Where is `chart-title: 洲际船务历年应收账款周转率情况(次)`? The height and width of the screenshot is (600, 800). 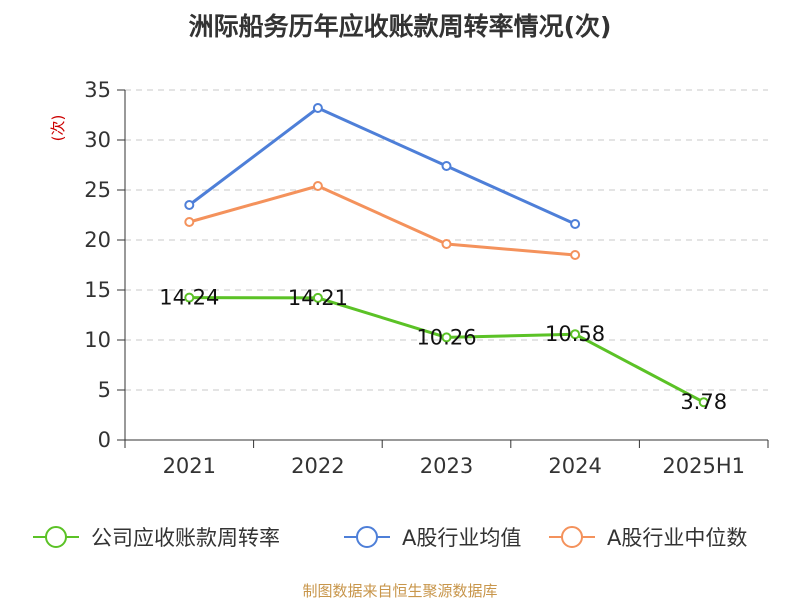 chart-title: 洲际船务历年应收账款周转率情况(次) is located at coordinates (400, 26).